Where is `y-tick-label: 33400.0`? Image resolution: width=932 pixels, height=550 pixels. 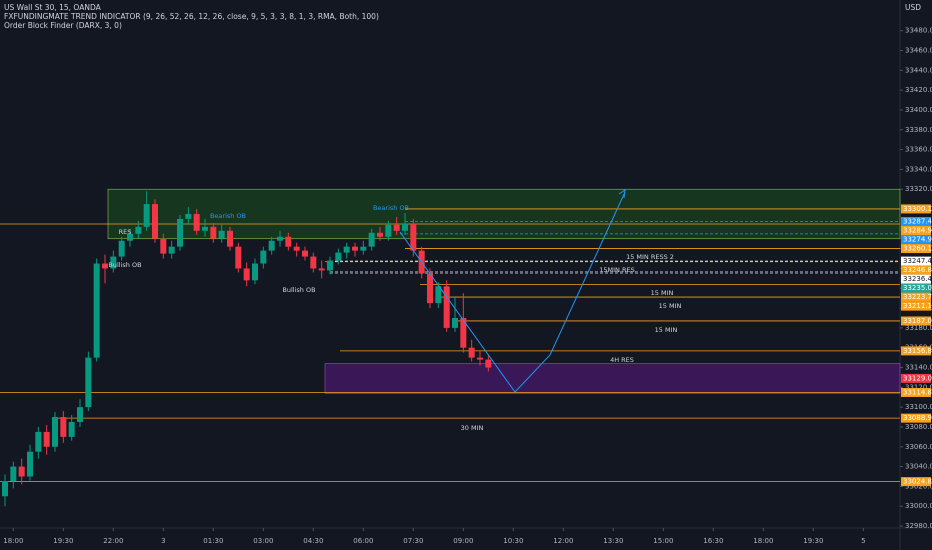
y-tick-label: 33400.0 is located at coordinates (918, 110).